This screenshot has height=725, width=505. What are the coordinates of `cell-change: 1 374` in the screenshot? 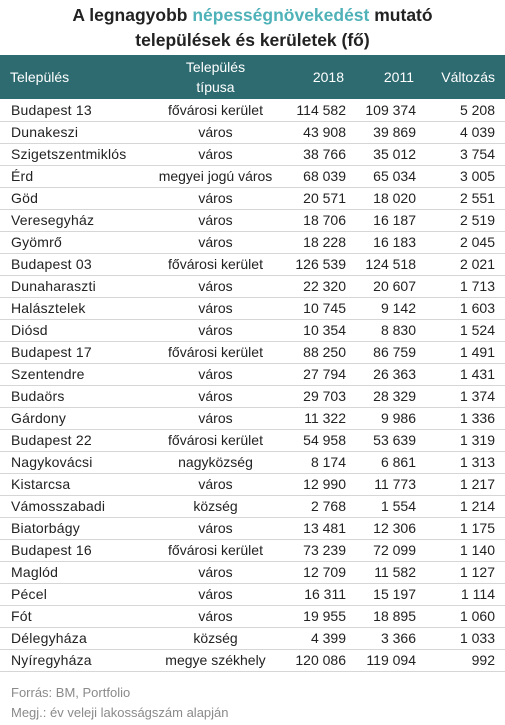 It's located at (477, 396).